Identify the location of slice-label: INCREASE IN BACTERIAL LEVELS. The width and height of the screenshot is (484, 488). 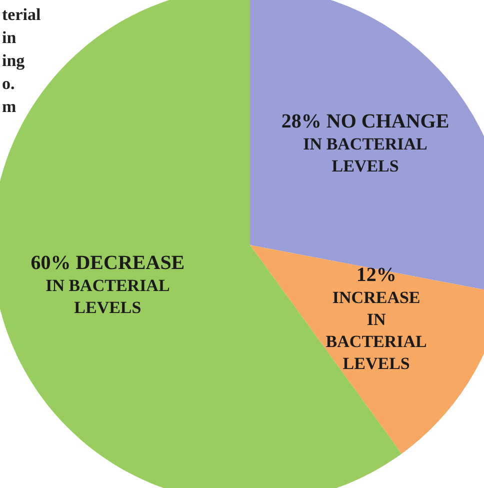
(376, 331).